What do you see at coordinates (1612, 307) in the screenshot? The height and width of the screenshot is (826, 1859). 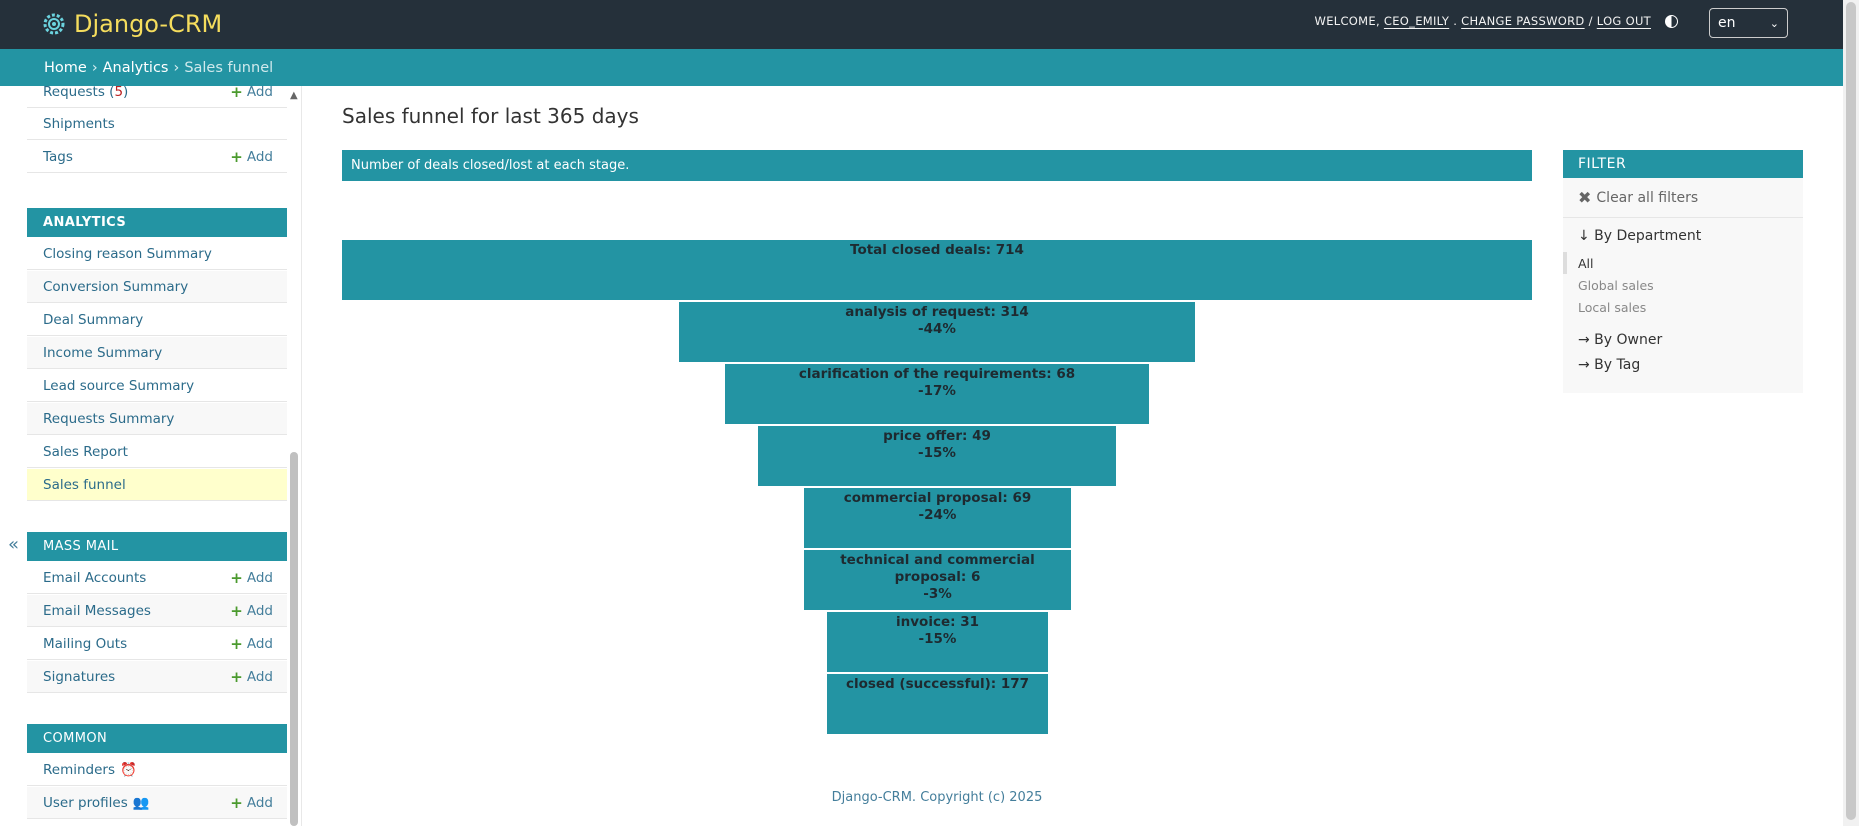 I see `filter-option-local-sales: Local sales` at bounding box center [1612, 307].